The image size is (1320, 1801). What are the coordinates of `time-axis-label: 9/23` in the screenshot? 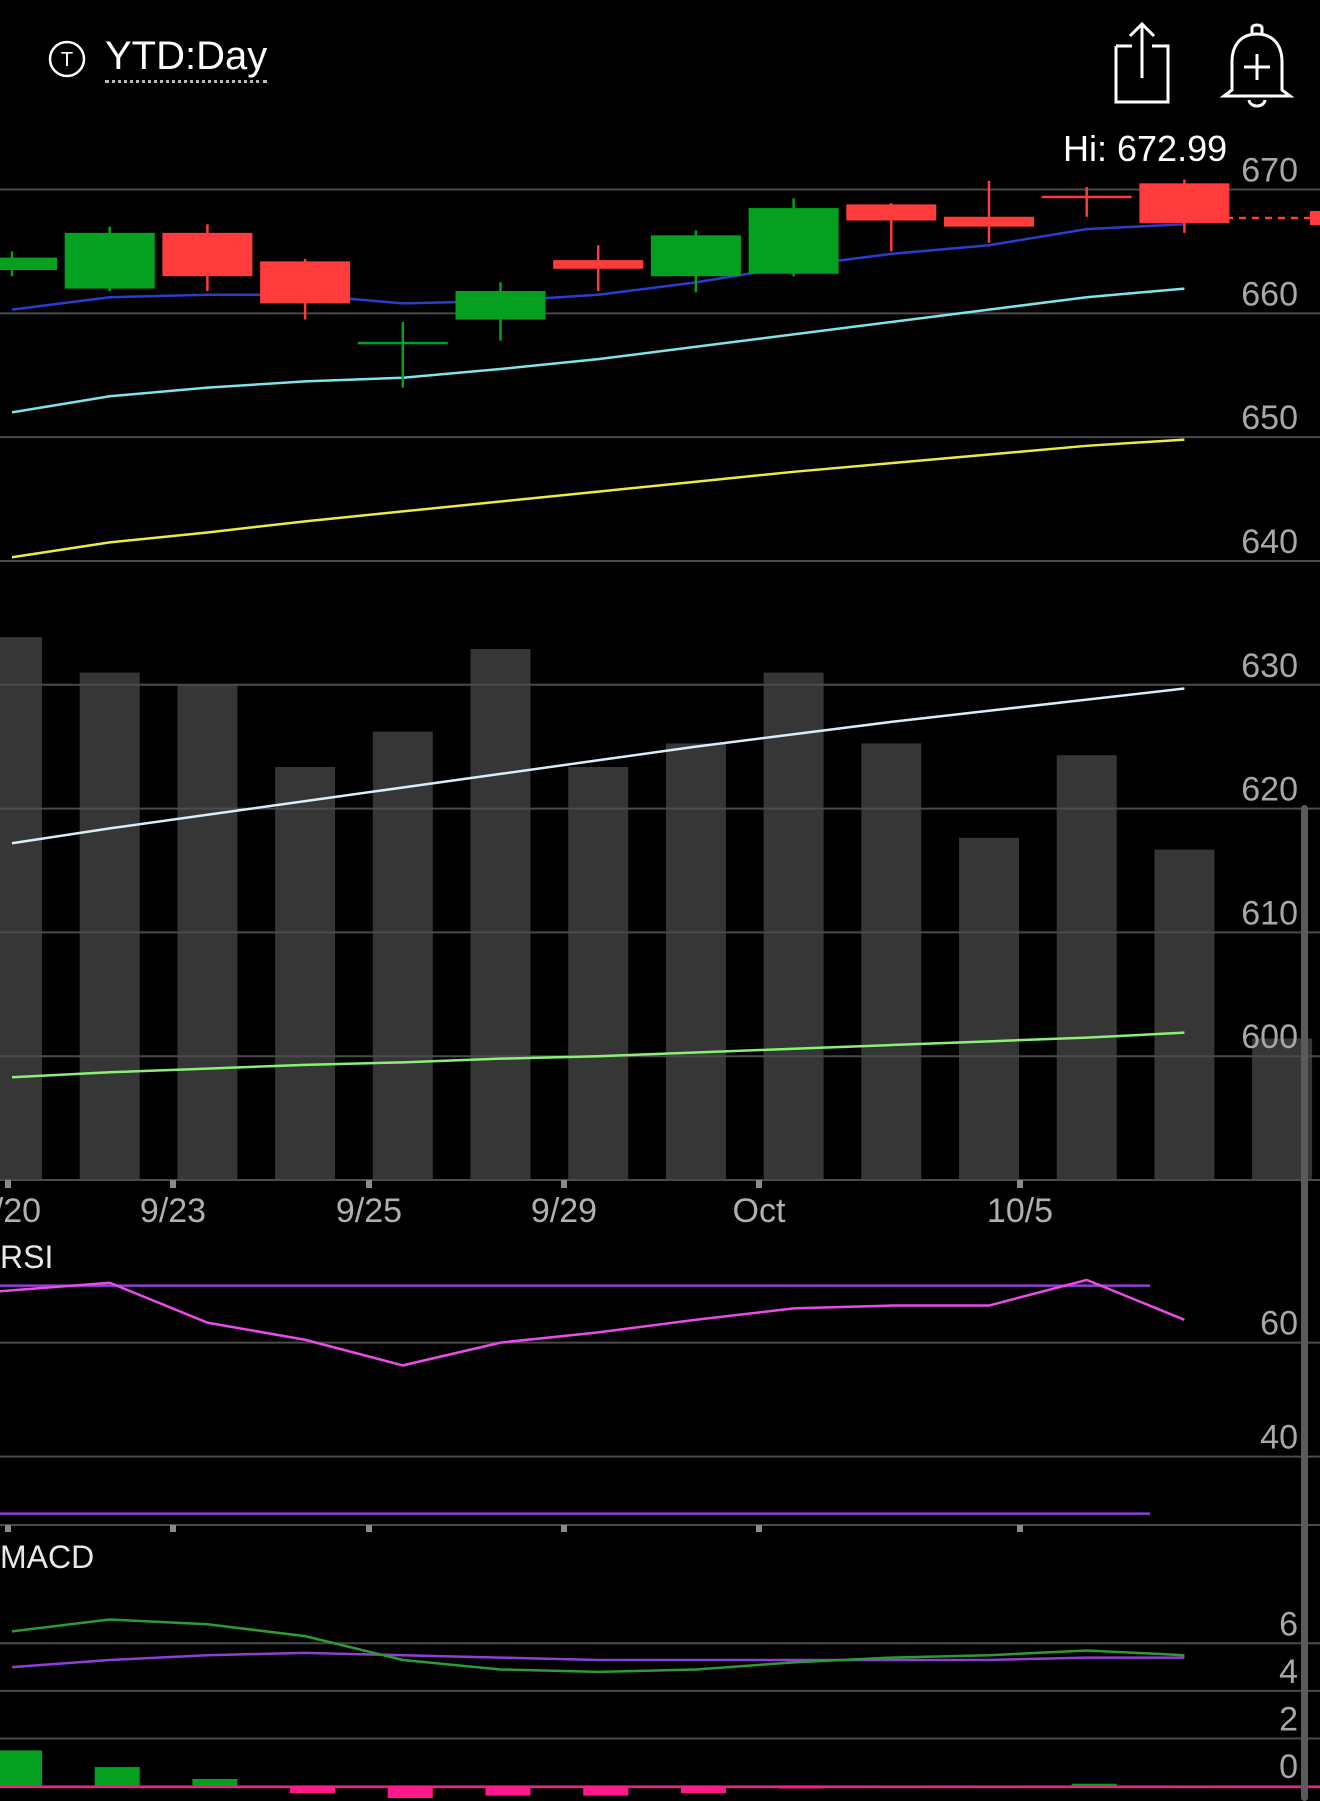 It's located at (173, 1211).